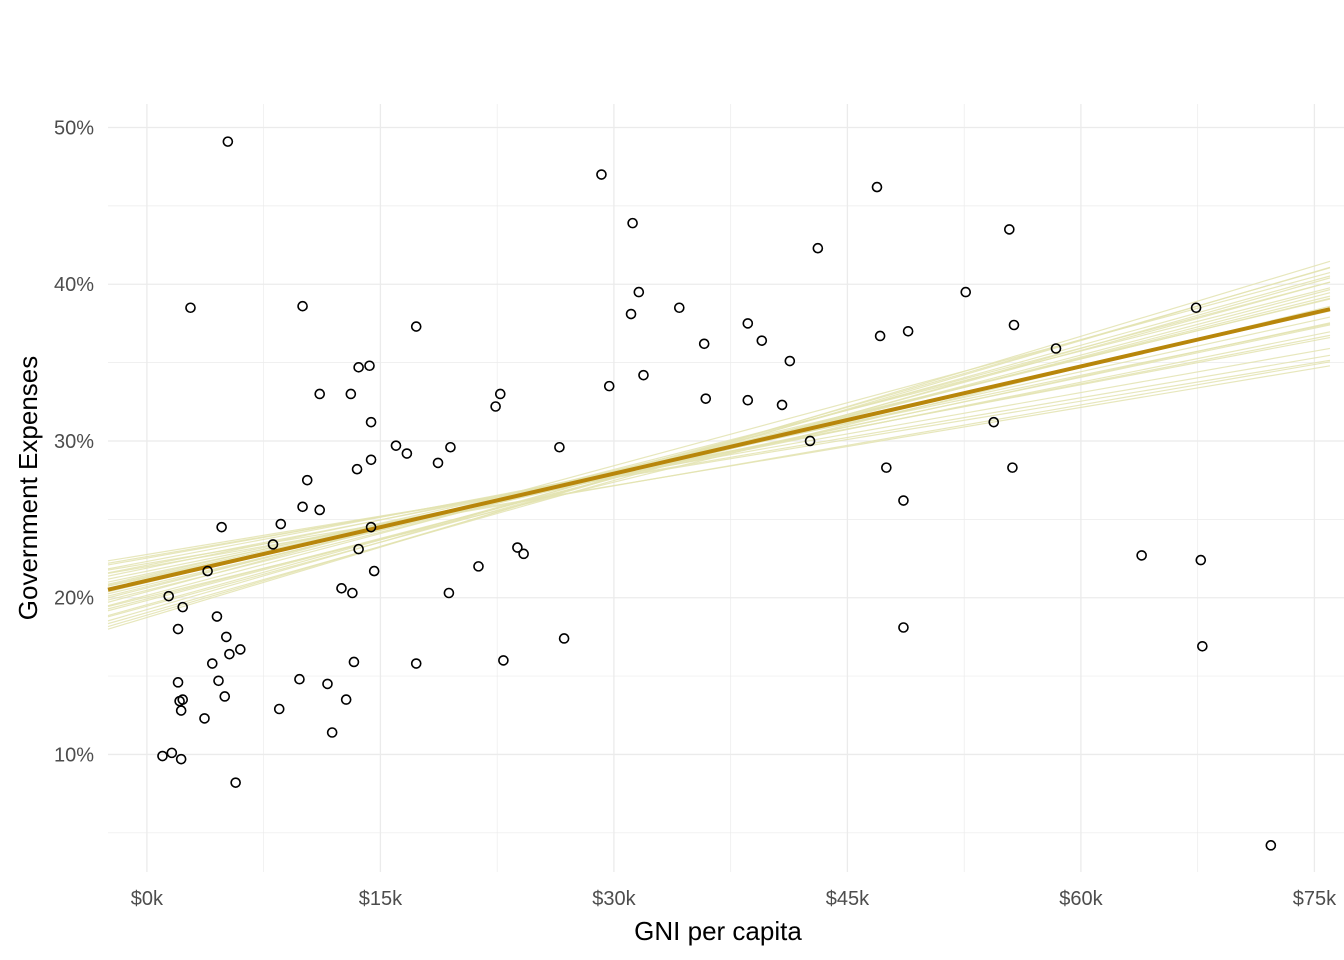  Describe the element at coordinates (734, 899) in the screenshot. I see `x-axis-tick-labels: $0k $15k $30k $45k $60k $75k` at that location.